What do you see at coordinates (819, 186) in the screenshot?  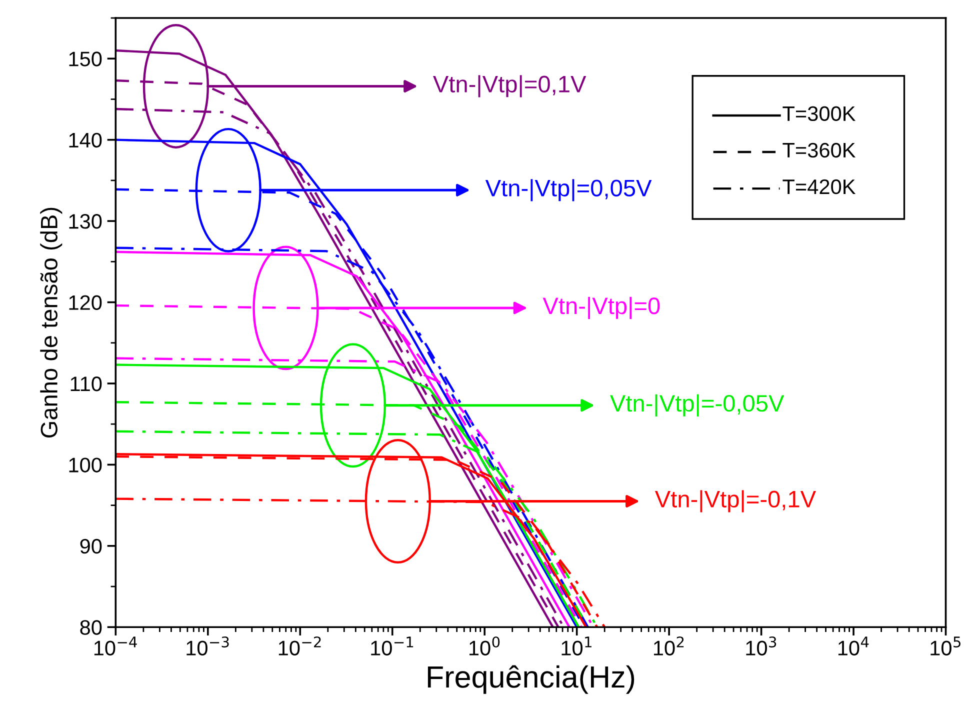 I see `annotation: T=420K` at bounding box center [819, 186].